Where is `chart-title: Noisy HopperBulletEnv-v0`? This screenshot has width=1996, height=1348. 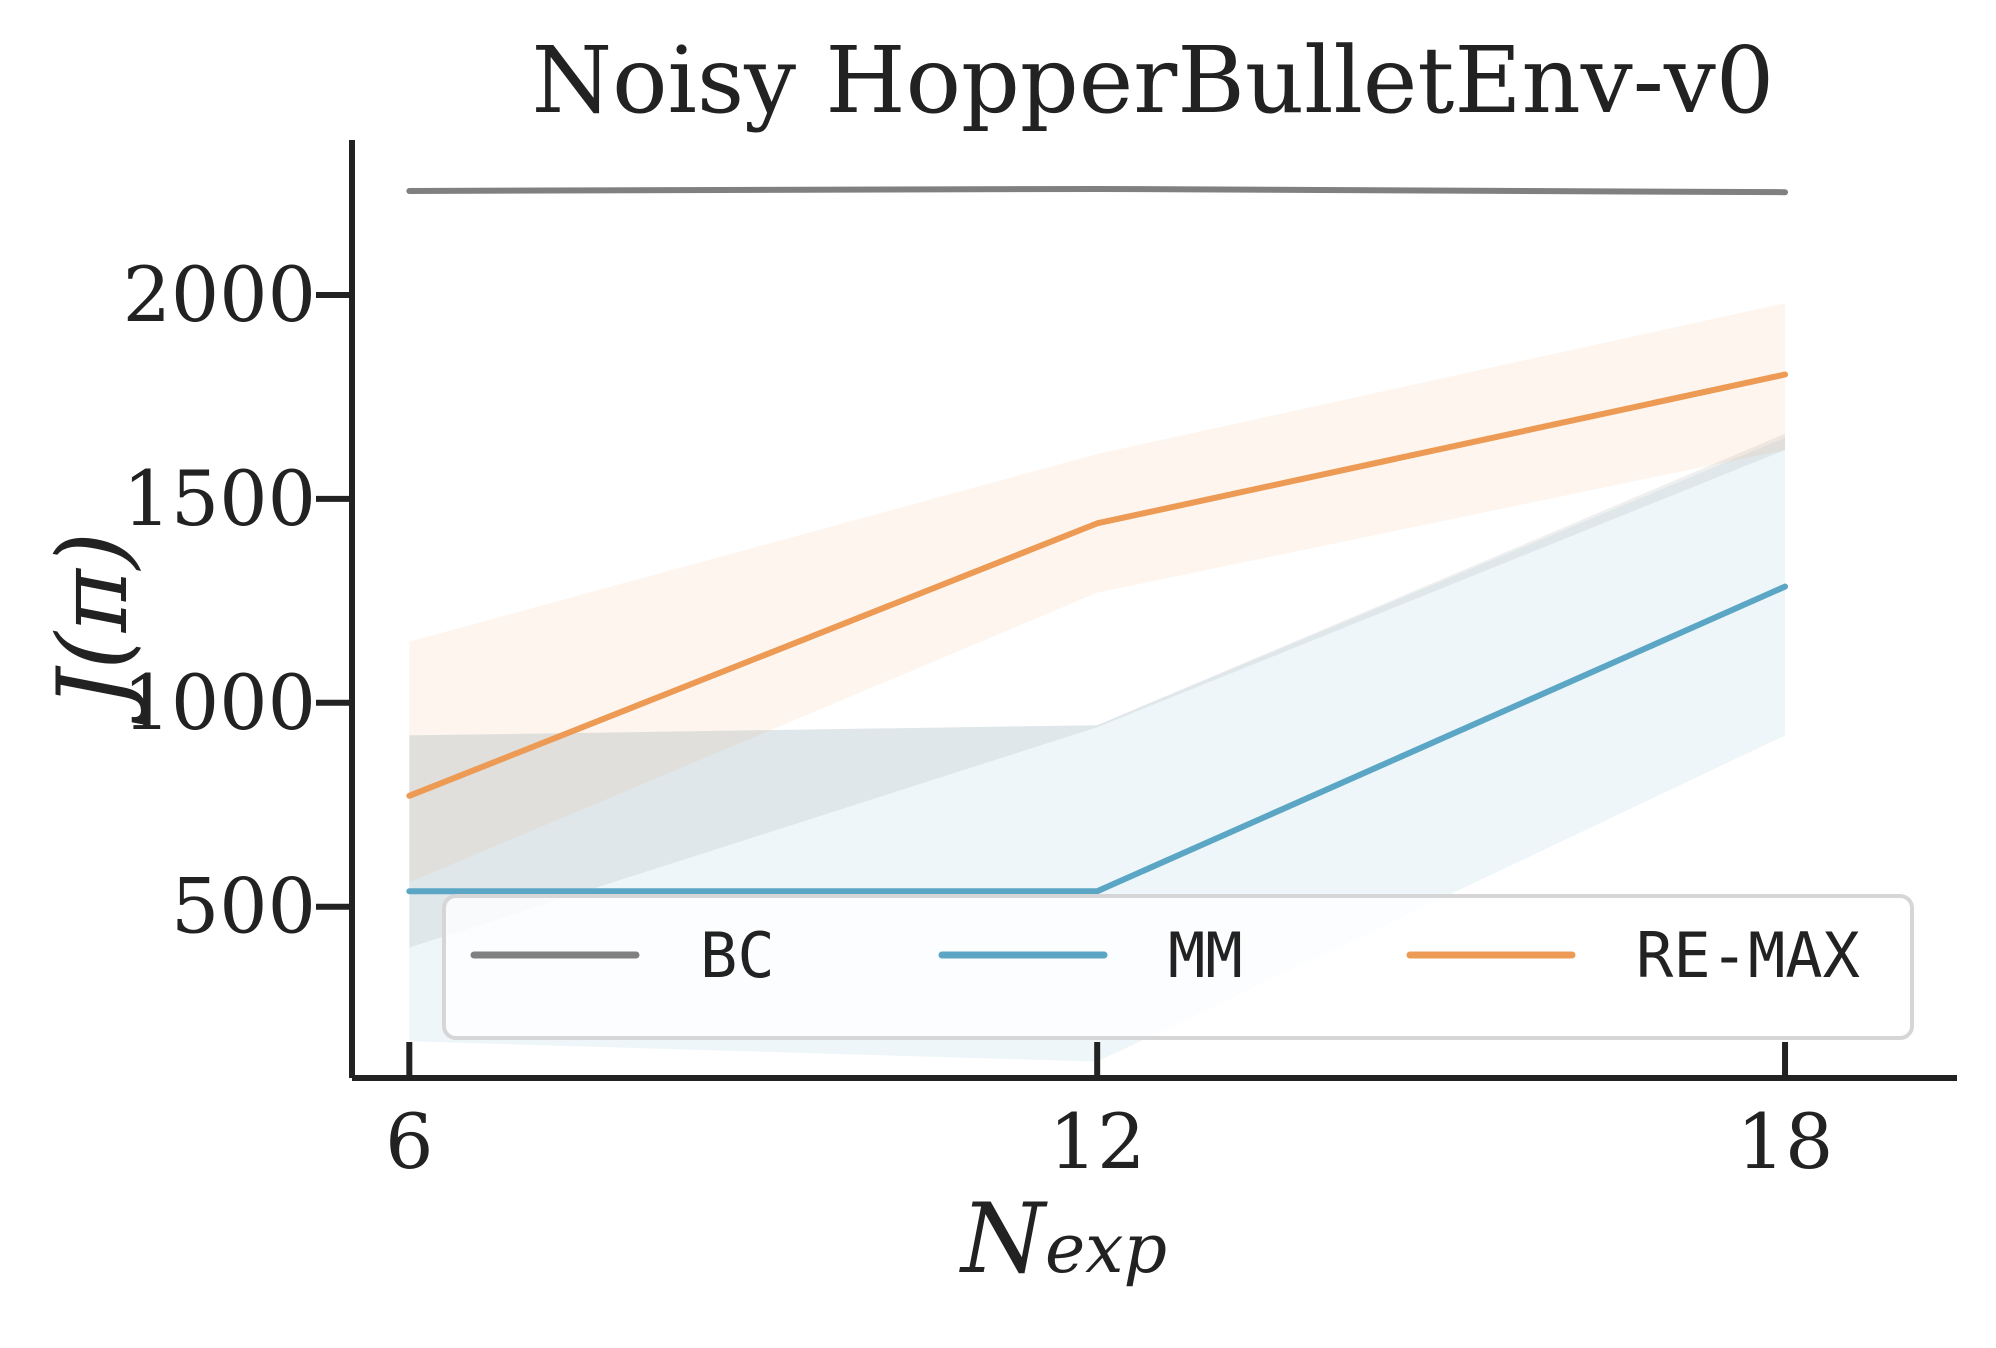
chart-title: Noisy HopperBulletEnv-v0 is located at coordinates (1153, 80).